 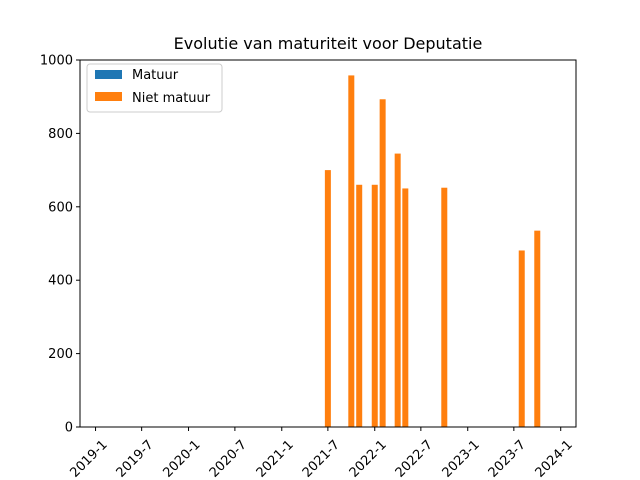 I want to click on x-tick-label: 2020-7, so click(x=228, y=458).